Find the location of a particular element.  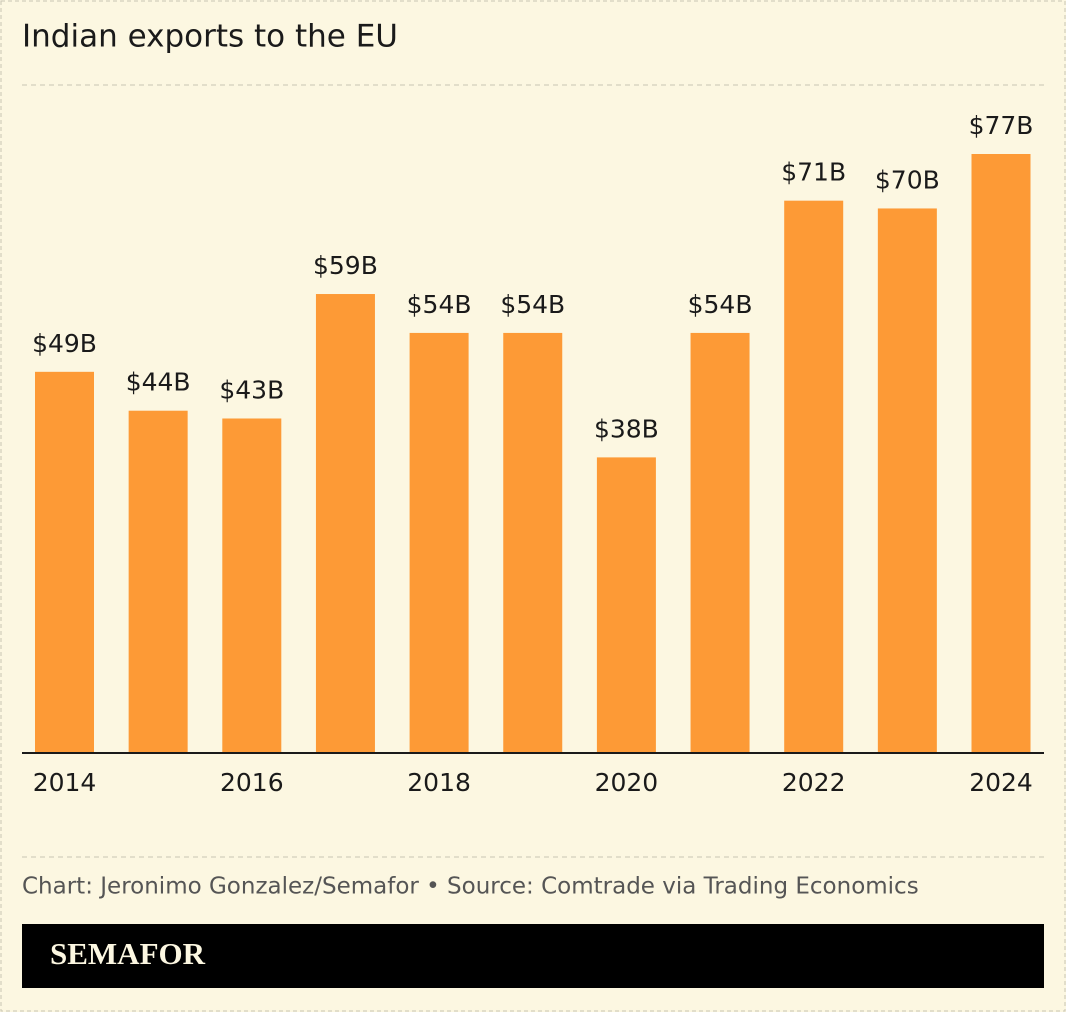

x-tick-label: 2018 is located at coordinates (439, 782).